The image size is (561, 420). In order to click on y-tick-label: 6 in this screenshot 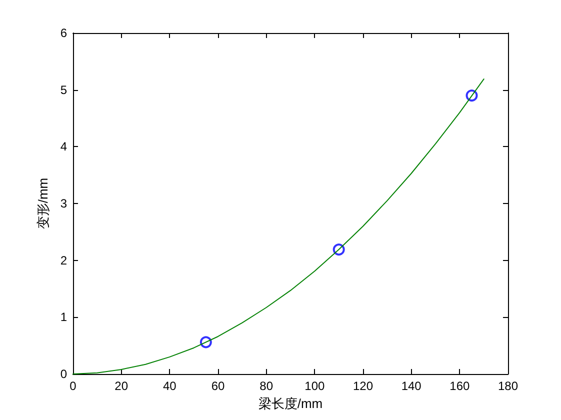, I will do `click(64, 33)`.